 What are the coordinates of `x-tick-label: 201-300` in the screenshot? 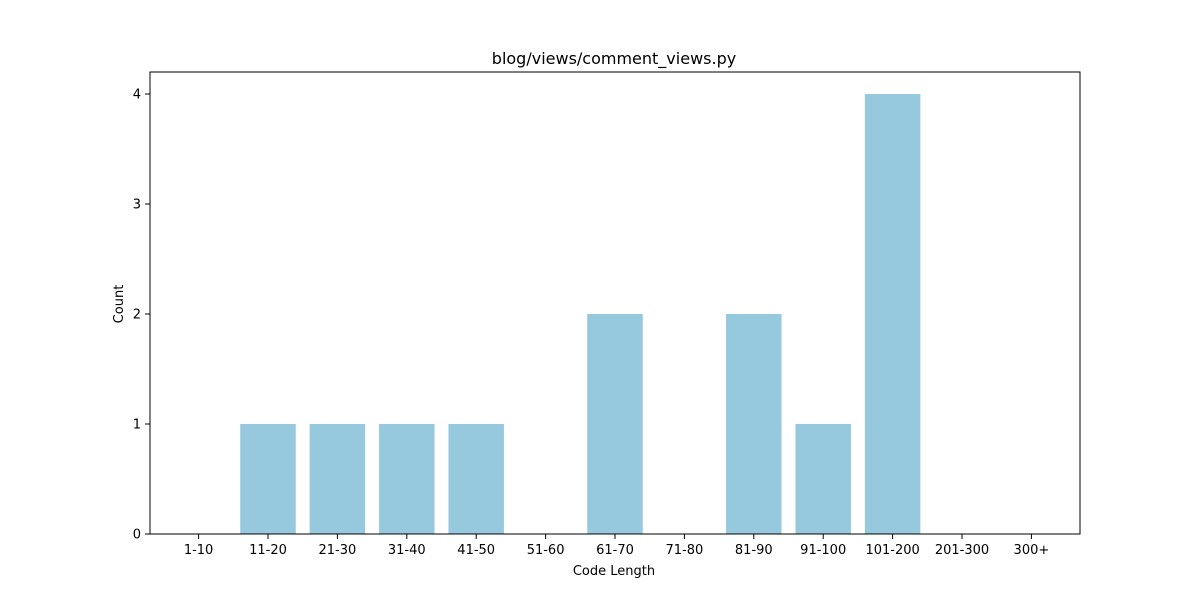 It's located at (962, 550).